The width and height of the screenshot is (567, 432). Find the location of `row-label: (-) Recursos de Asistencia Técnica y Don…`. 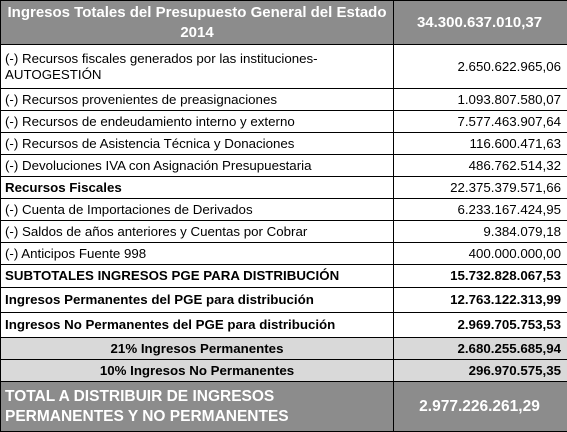

row-label: (-) Recursos de Asistencia Técnica y Don… is located at coordinates (197, 143).